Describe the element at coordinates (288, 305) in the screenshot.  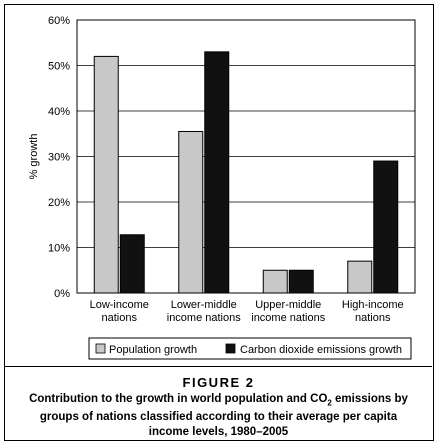
I see `x-category-label: Upper-middle` at that location.